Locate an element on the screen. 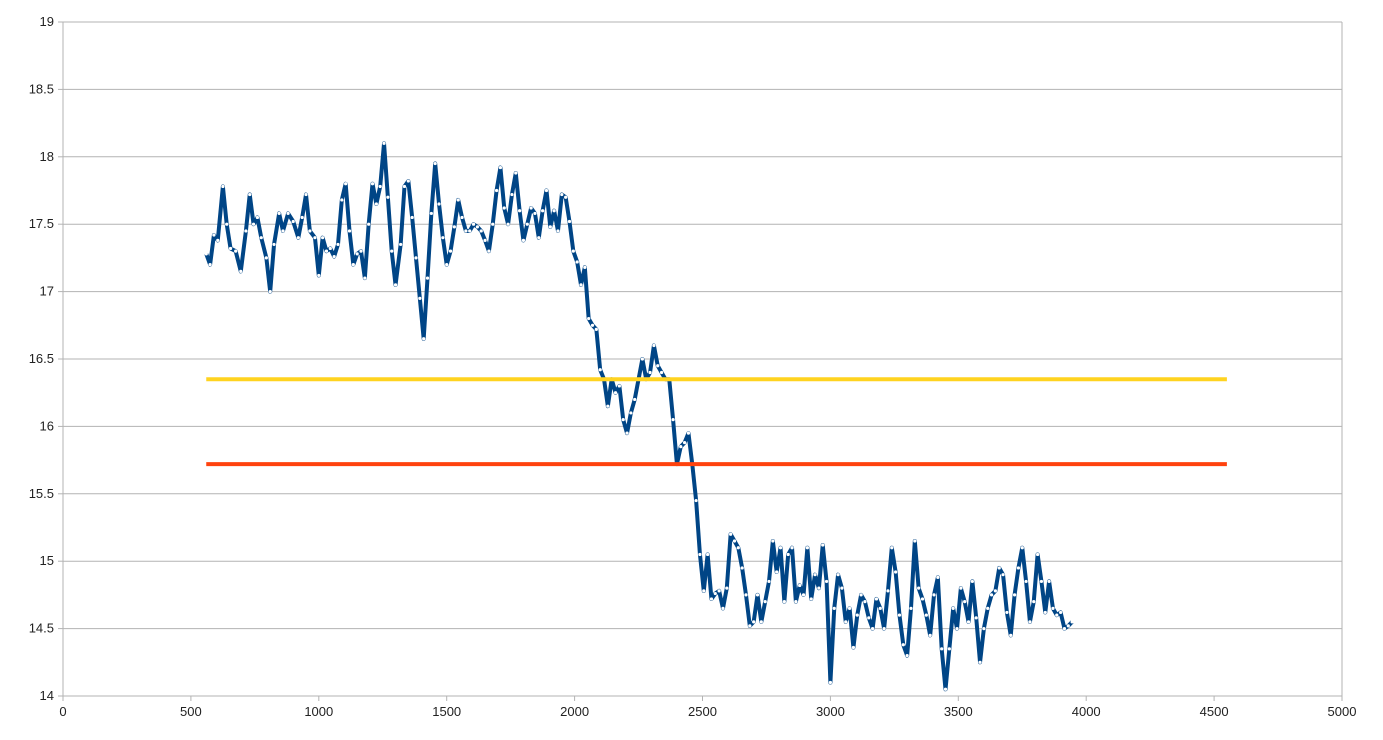  y-tick-label: 17.5 is located at coordinates (41, 223).